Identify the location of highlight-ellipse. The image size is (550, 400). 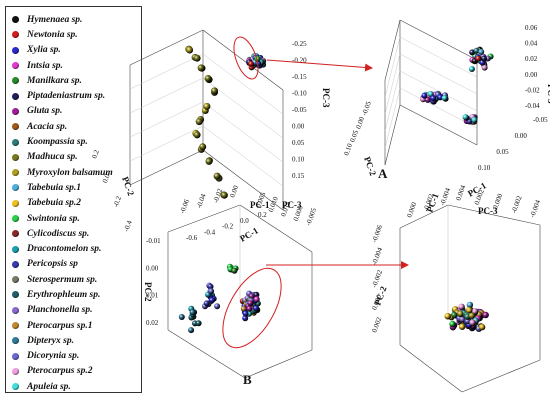
(246, 58).